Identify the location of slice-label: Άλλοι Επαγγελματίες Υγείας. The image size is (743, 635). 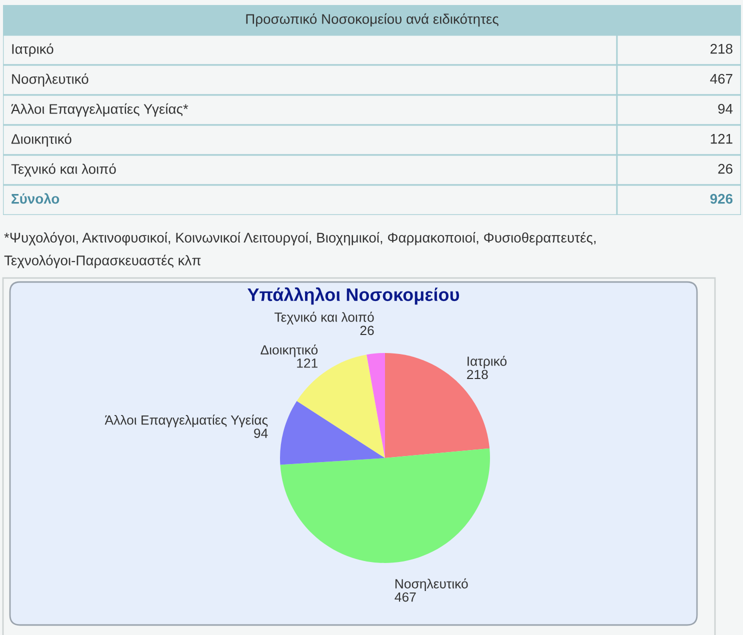
(186, 421).